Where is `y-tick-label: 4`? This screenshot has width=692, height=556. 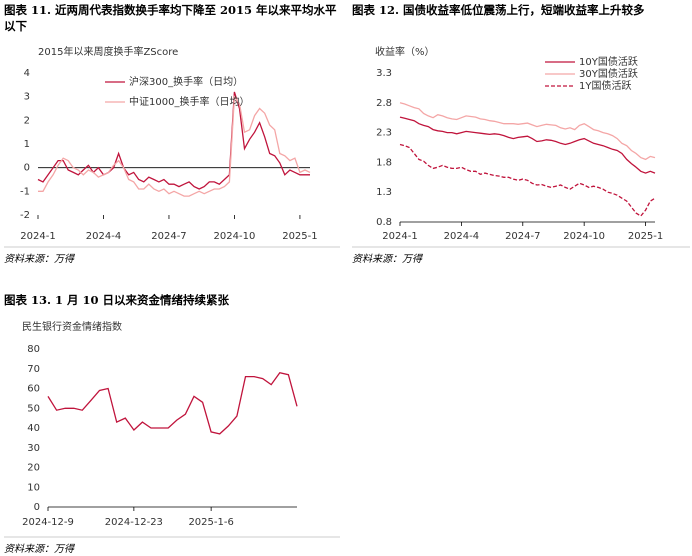 y-tick-label: 4 is located at coordinates (27, 73).